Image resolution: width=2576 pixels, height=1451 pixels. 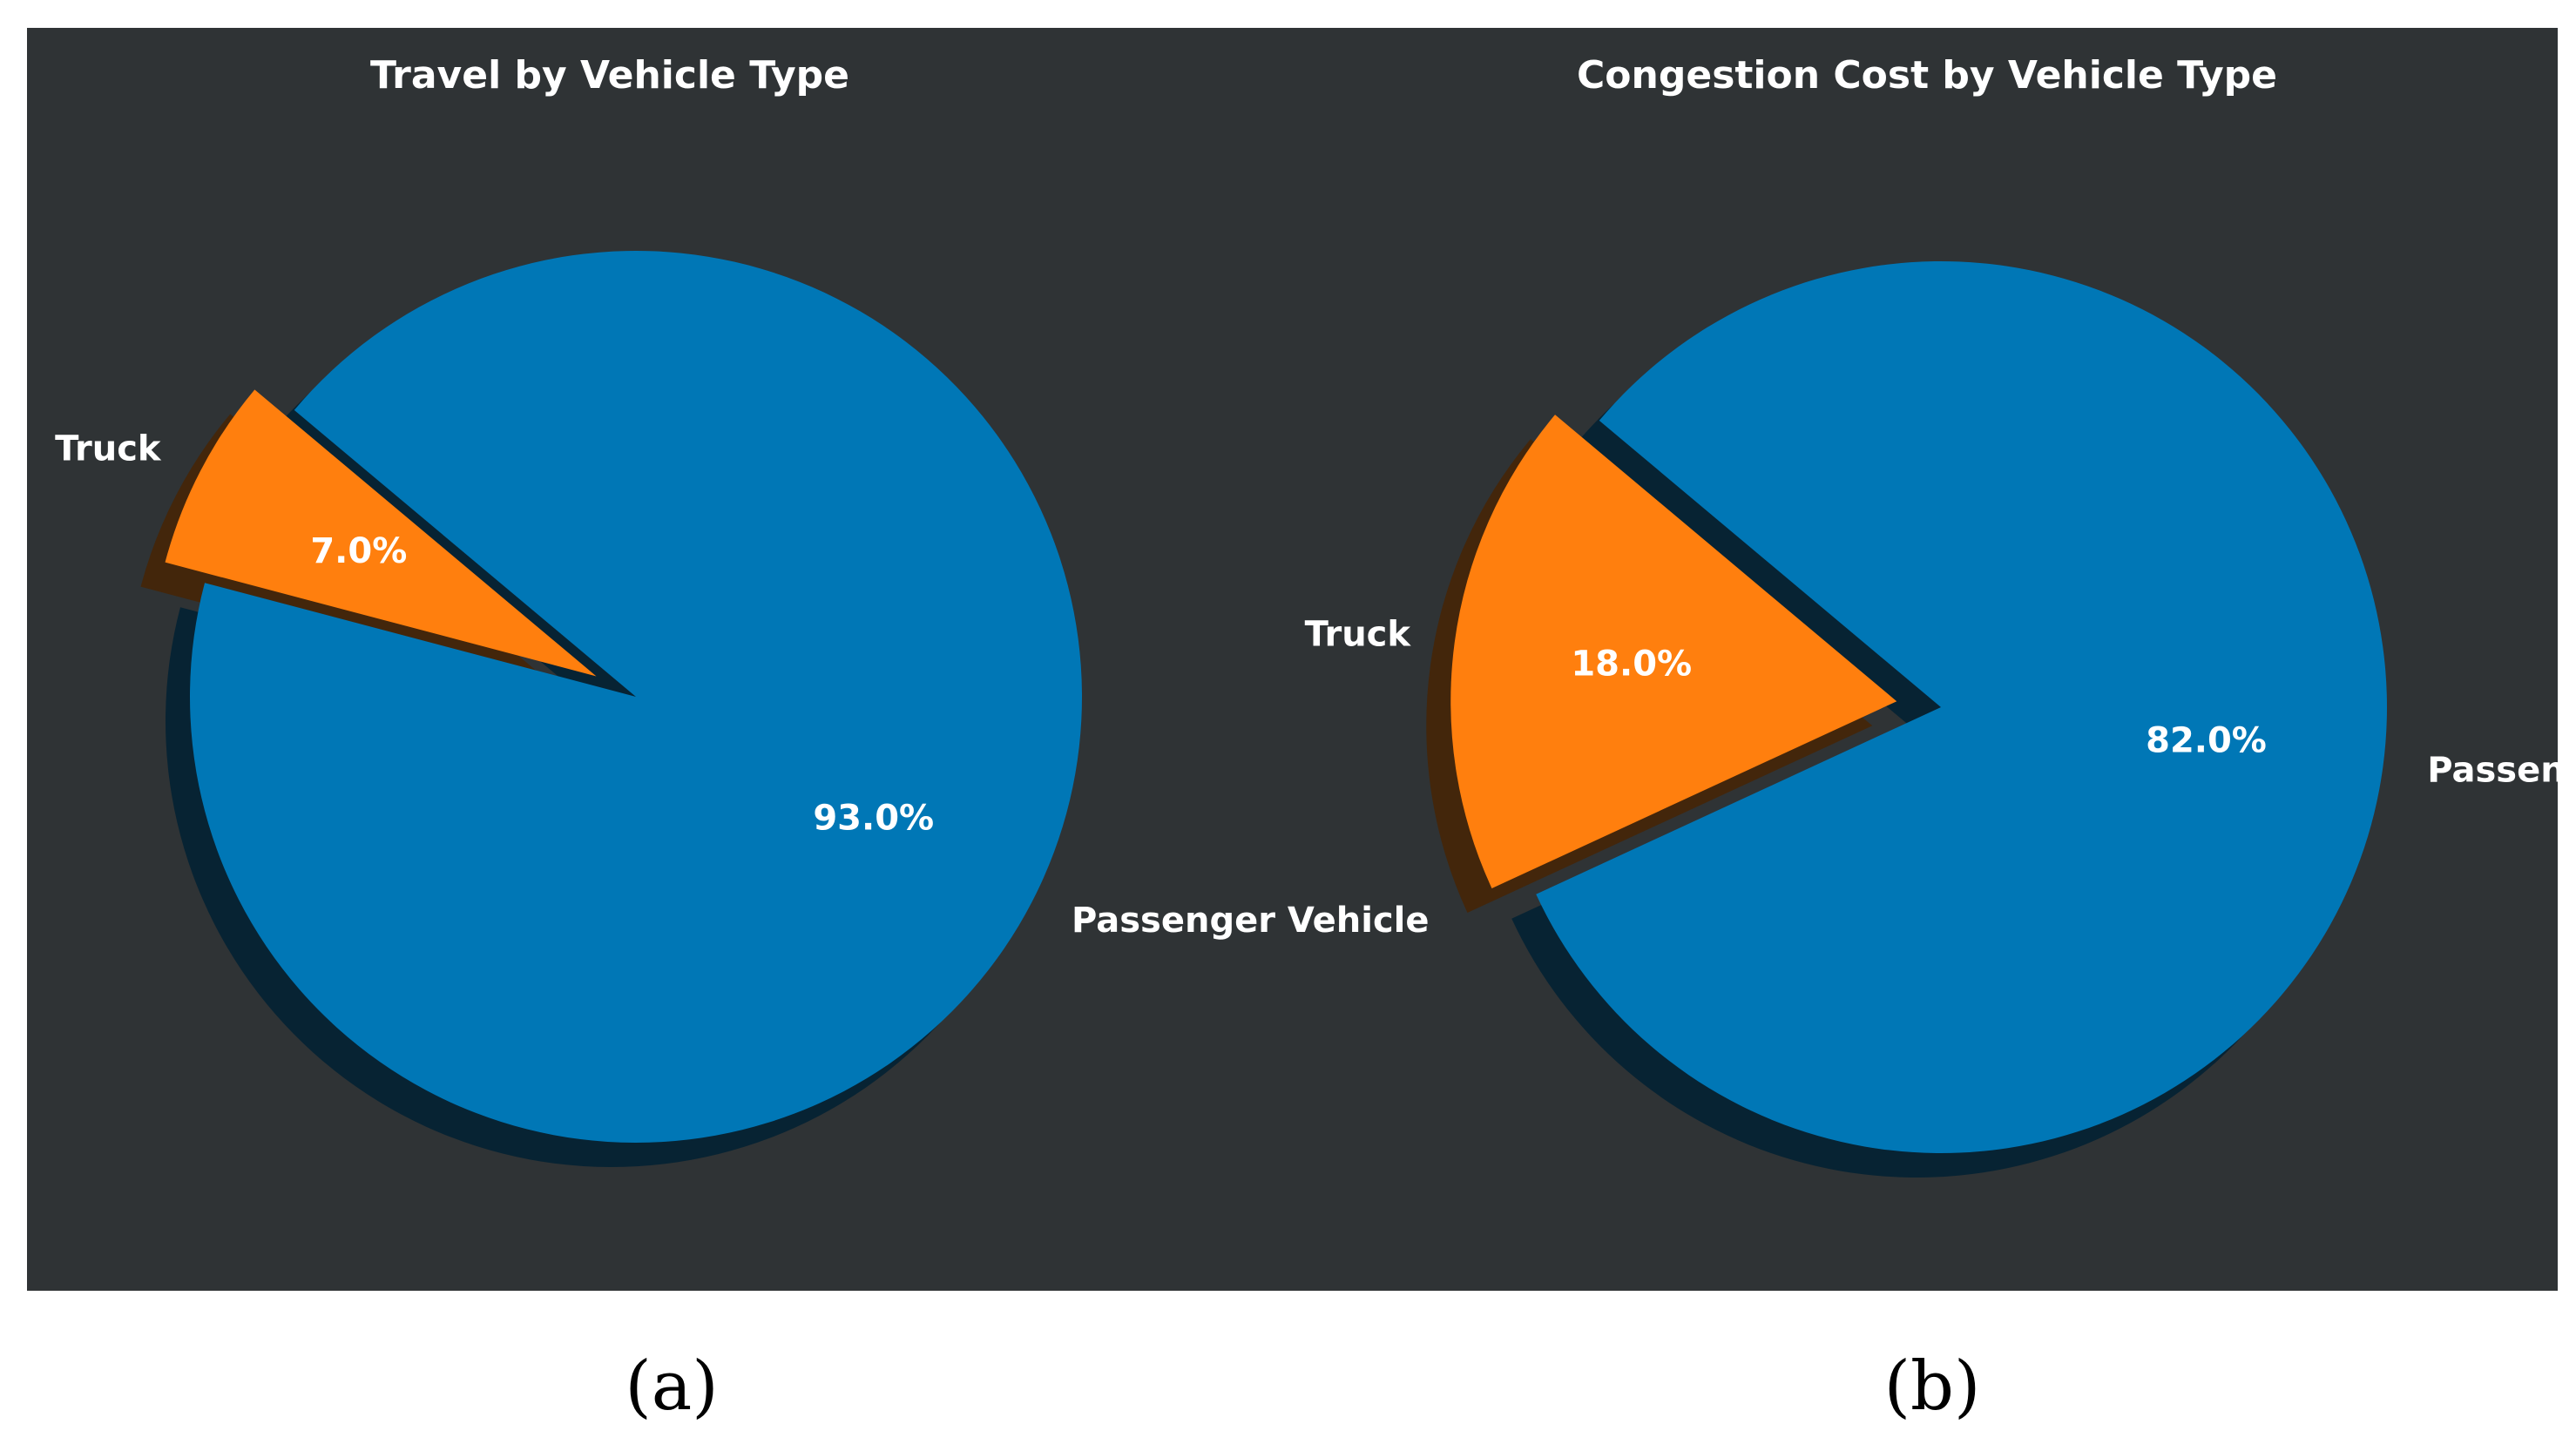 What do you see at coordinates (2206, 741) in the screenshot?
I see `pie-percent-label-passenger-vehicle: 82.0%` at bounding box center [2206, 741].